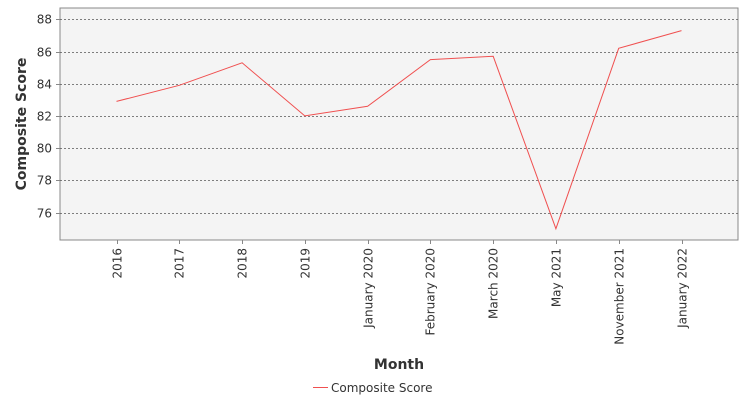 The height and width of the screenshot is (400, 750). What do you see at coordinates (44, 53) in the screenshot?
I see `y-tick-label: 86` at bounding box center [44, 53].